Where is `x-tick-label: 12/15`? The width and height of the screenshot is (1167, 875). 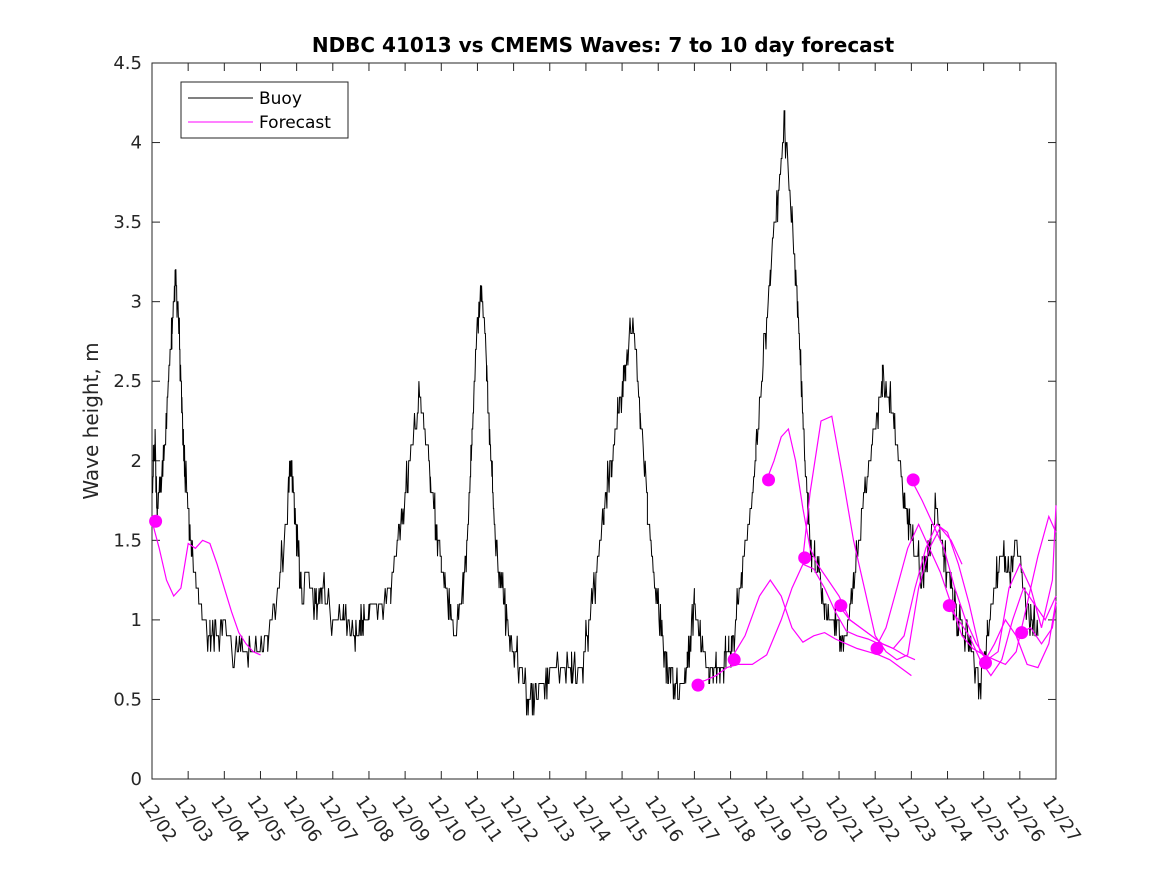
x-tick-label: 12/15 is located at coordinates (627, 819).